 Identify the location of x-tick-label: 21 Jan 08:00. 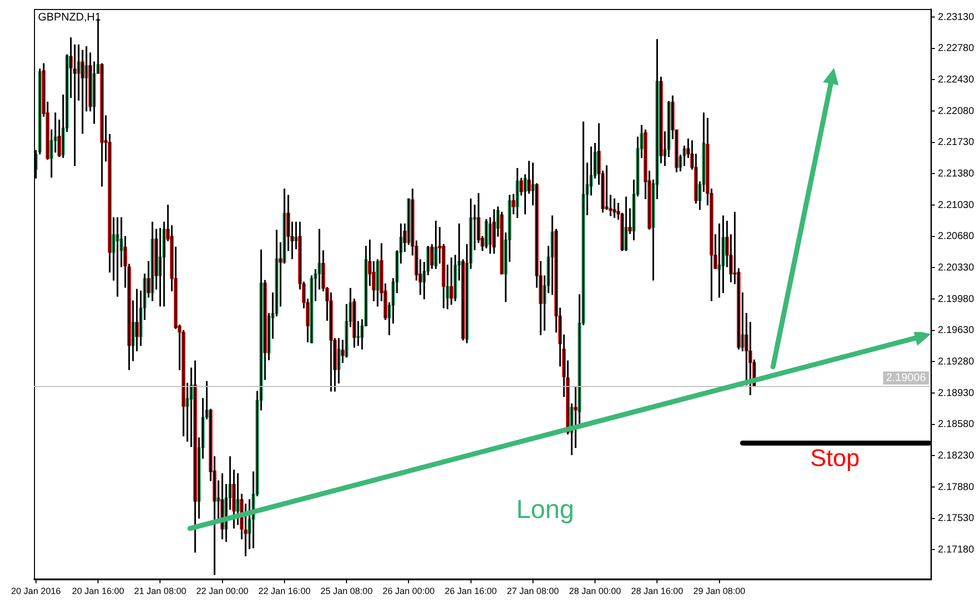
(160, 591).